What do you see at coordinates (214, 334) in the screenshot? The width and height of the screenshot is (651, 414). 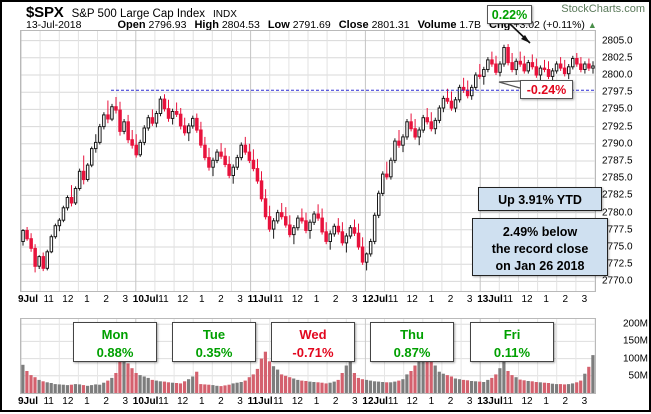 I see `session-day-label: Tue` at bounding box center [214, 334].